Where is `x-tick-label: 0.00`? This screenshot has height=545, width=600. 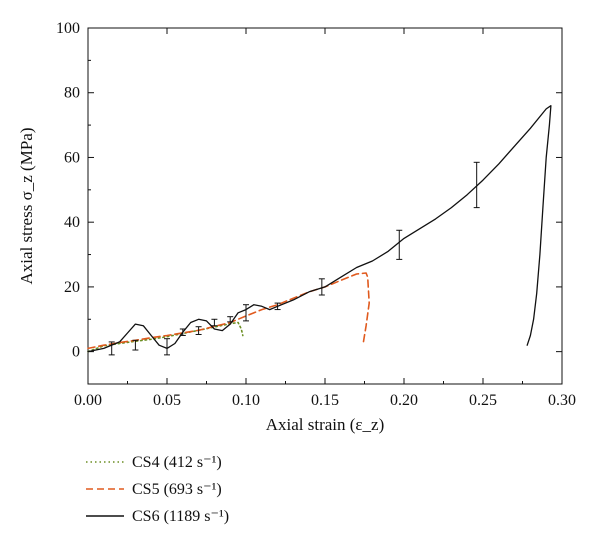
x-tick-label: 0.00 is located at coordinates (88, 400).